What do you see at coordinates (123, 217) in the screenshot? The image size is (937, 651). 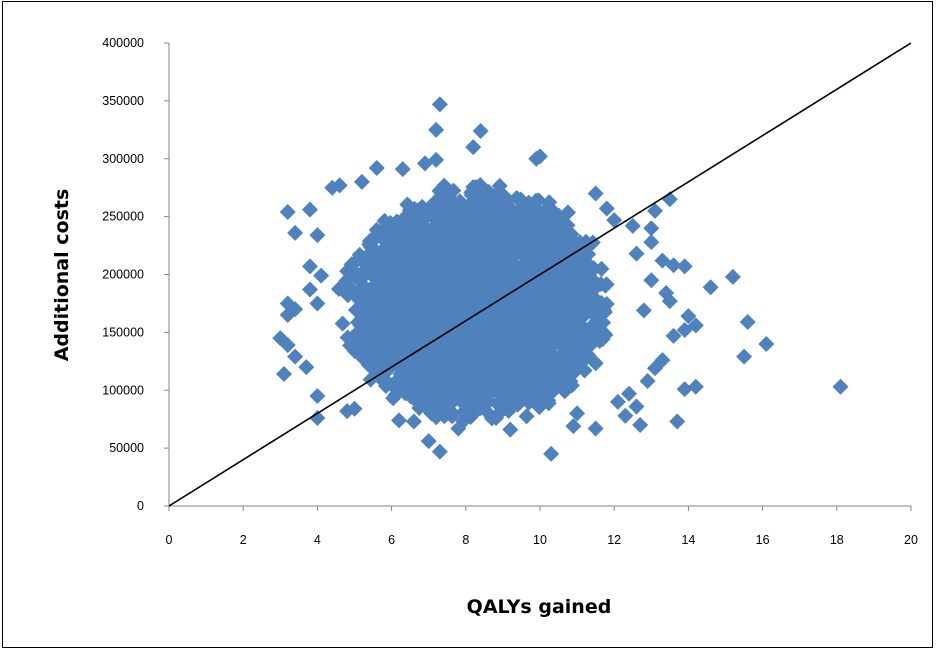 I see `y-tick-label: 250000` at bounding box center [123, 217].